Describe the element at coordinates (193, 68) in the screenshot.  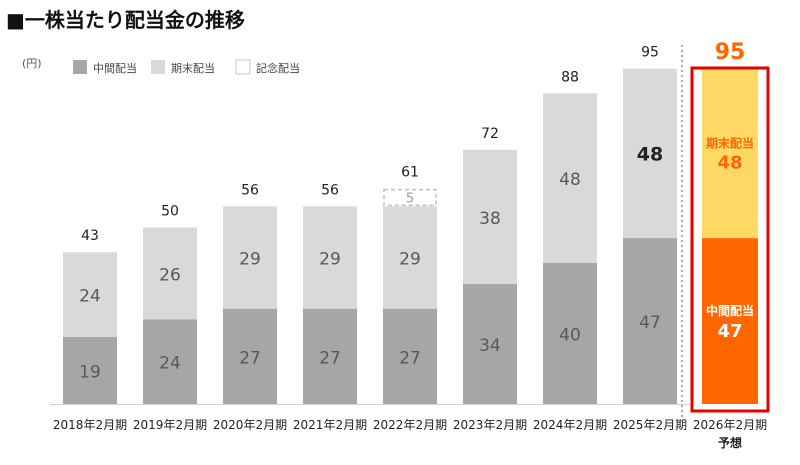
I see `legend-label-year_end: 期末配当` at that location.